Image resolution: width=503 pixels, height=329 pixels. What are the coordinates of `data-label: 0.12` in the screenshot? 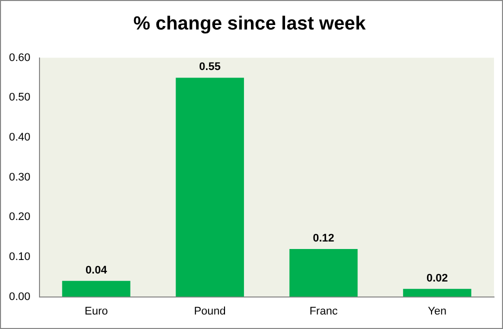 It's located at (323, 238).